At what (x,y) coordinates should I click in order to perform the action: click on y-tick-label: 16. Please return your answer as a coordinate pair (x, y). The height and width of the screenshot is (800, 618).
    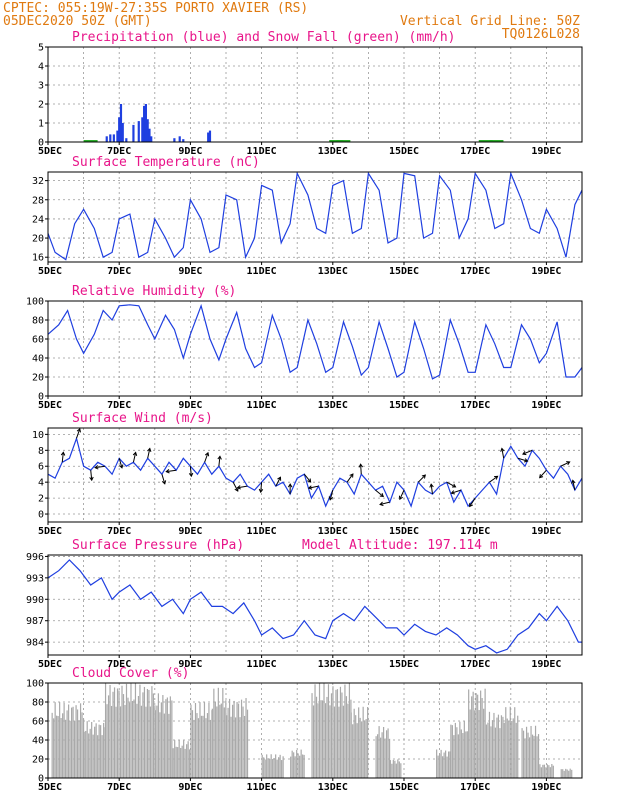
    Looking at the image, I should click on (38, 258).